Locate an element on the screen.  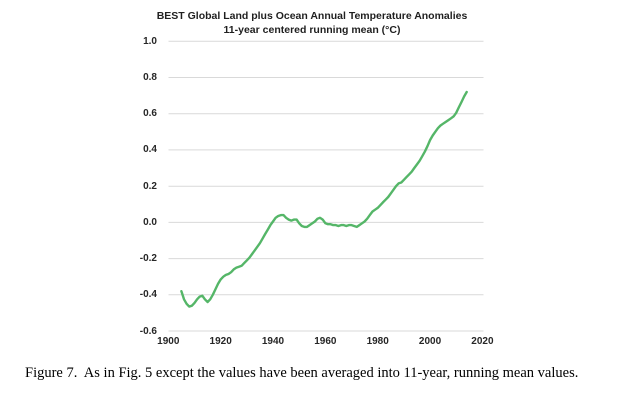
chart-title-line2: 11-year centered running mean (°C) is located at coordinates (312, 30).